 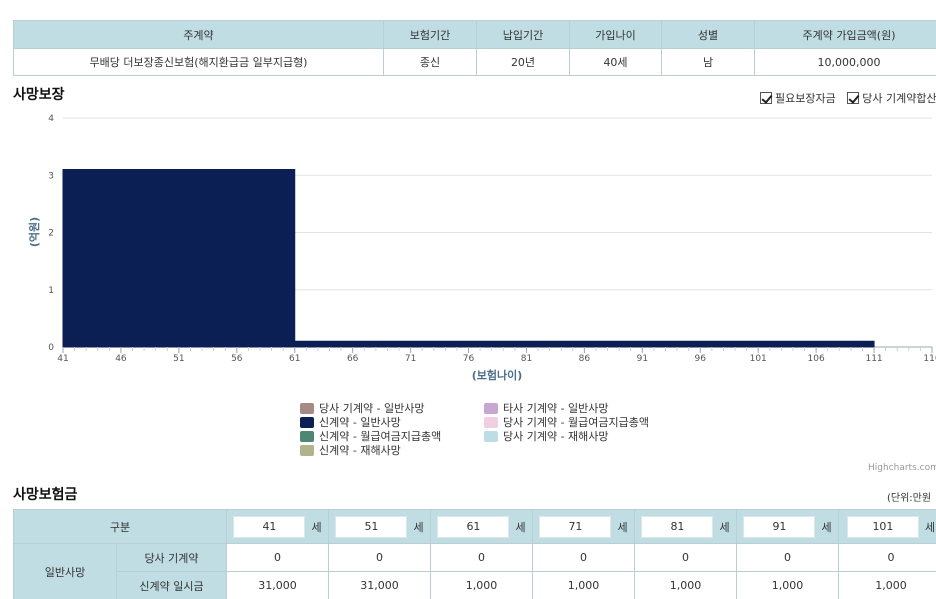 What do you see at coordinates (51, 234) in the screenshot?
I see `y-tick-label: 2` at bounding box center [51, 234].